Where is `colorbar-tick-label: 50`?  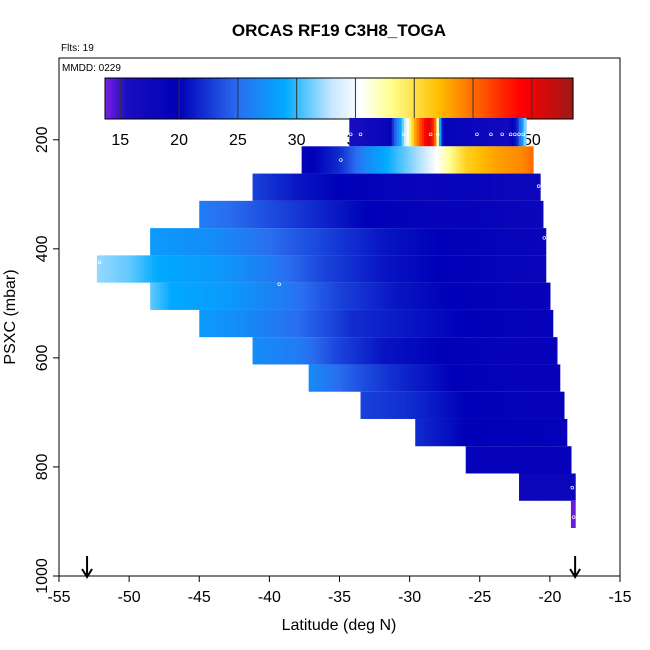 colorbar-tick-label: 50 is located at coordinates (532, 140).